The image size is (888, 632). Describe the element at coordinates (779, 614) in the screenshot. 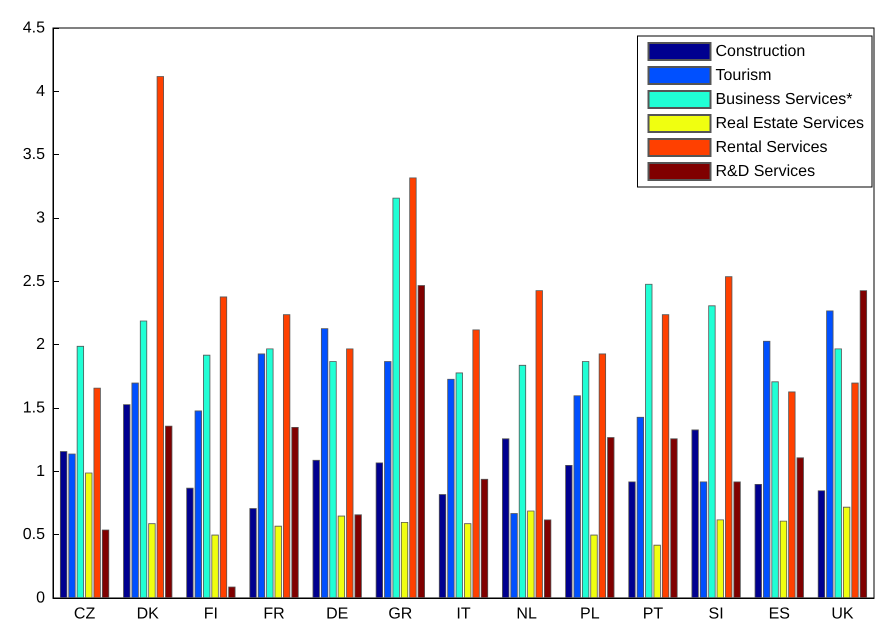

I see `x-tick-label: ES` at that location.